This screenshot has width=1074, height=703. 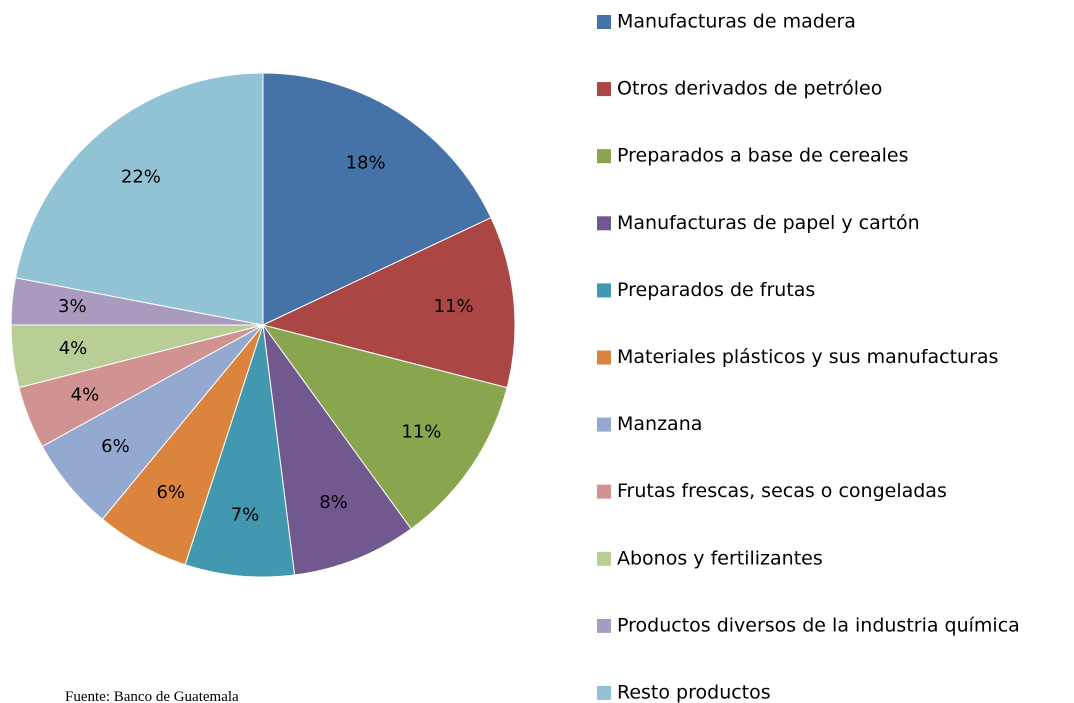 What do you see at coordinates (736, 22) in the screenshot?
I see `legend-label: Manufacturas de madera` at bounding box center [736, 22].